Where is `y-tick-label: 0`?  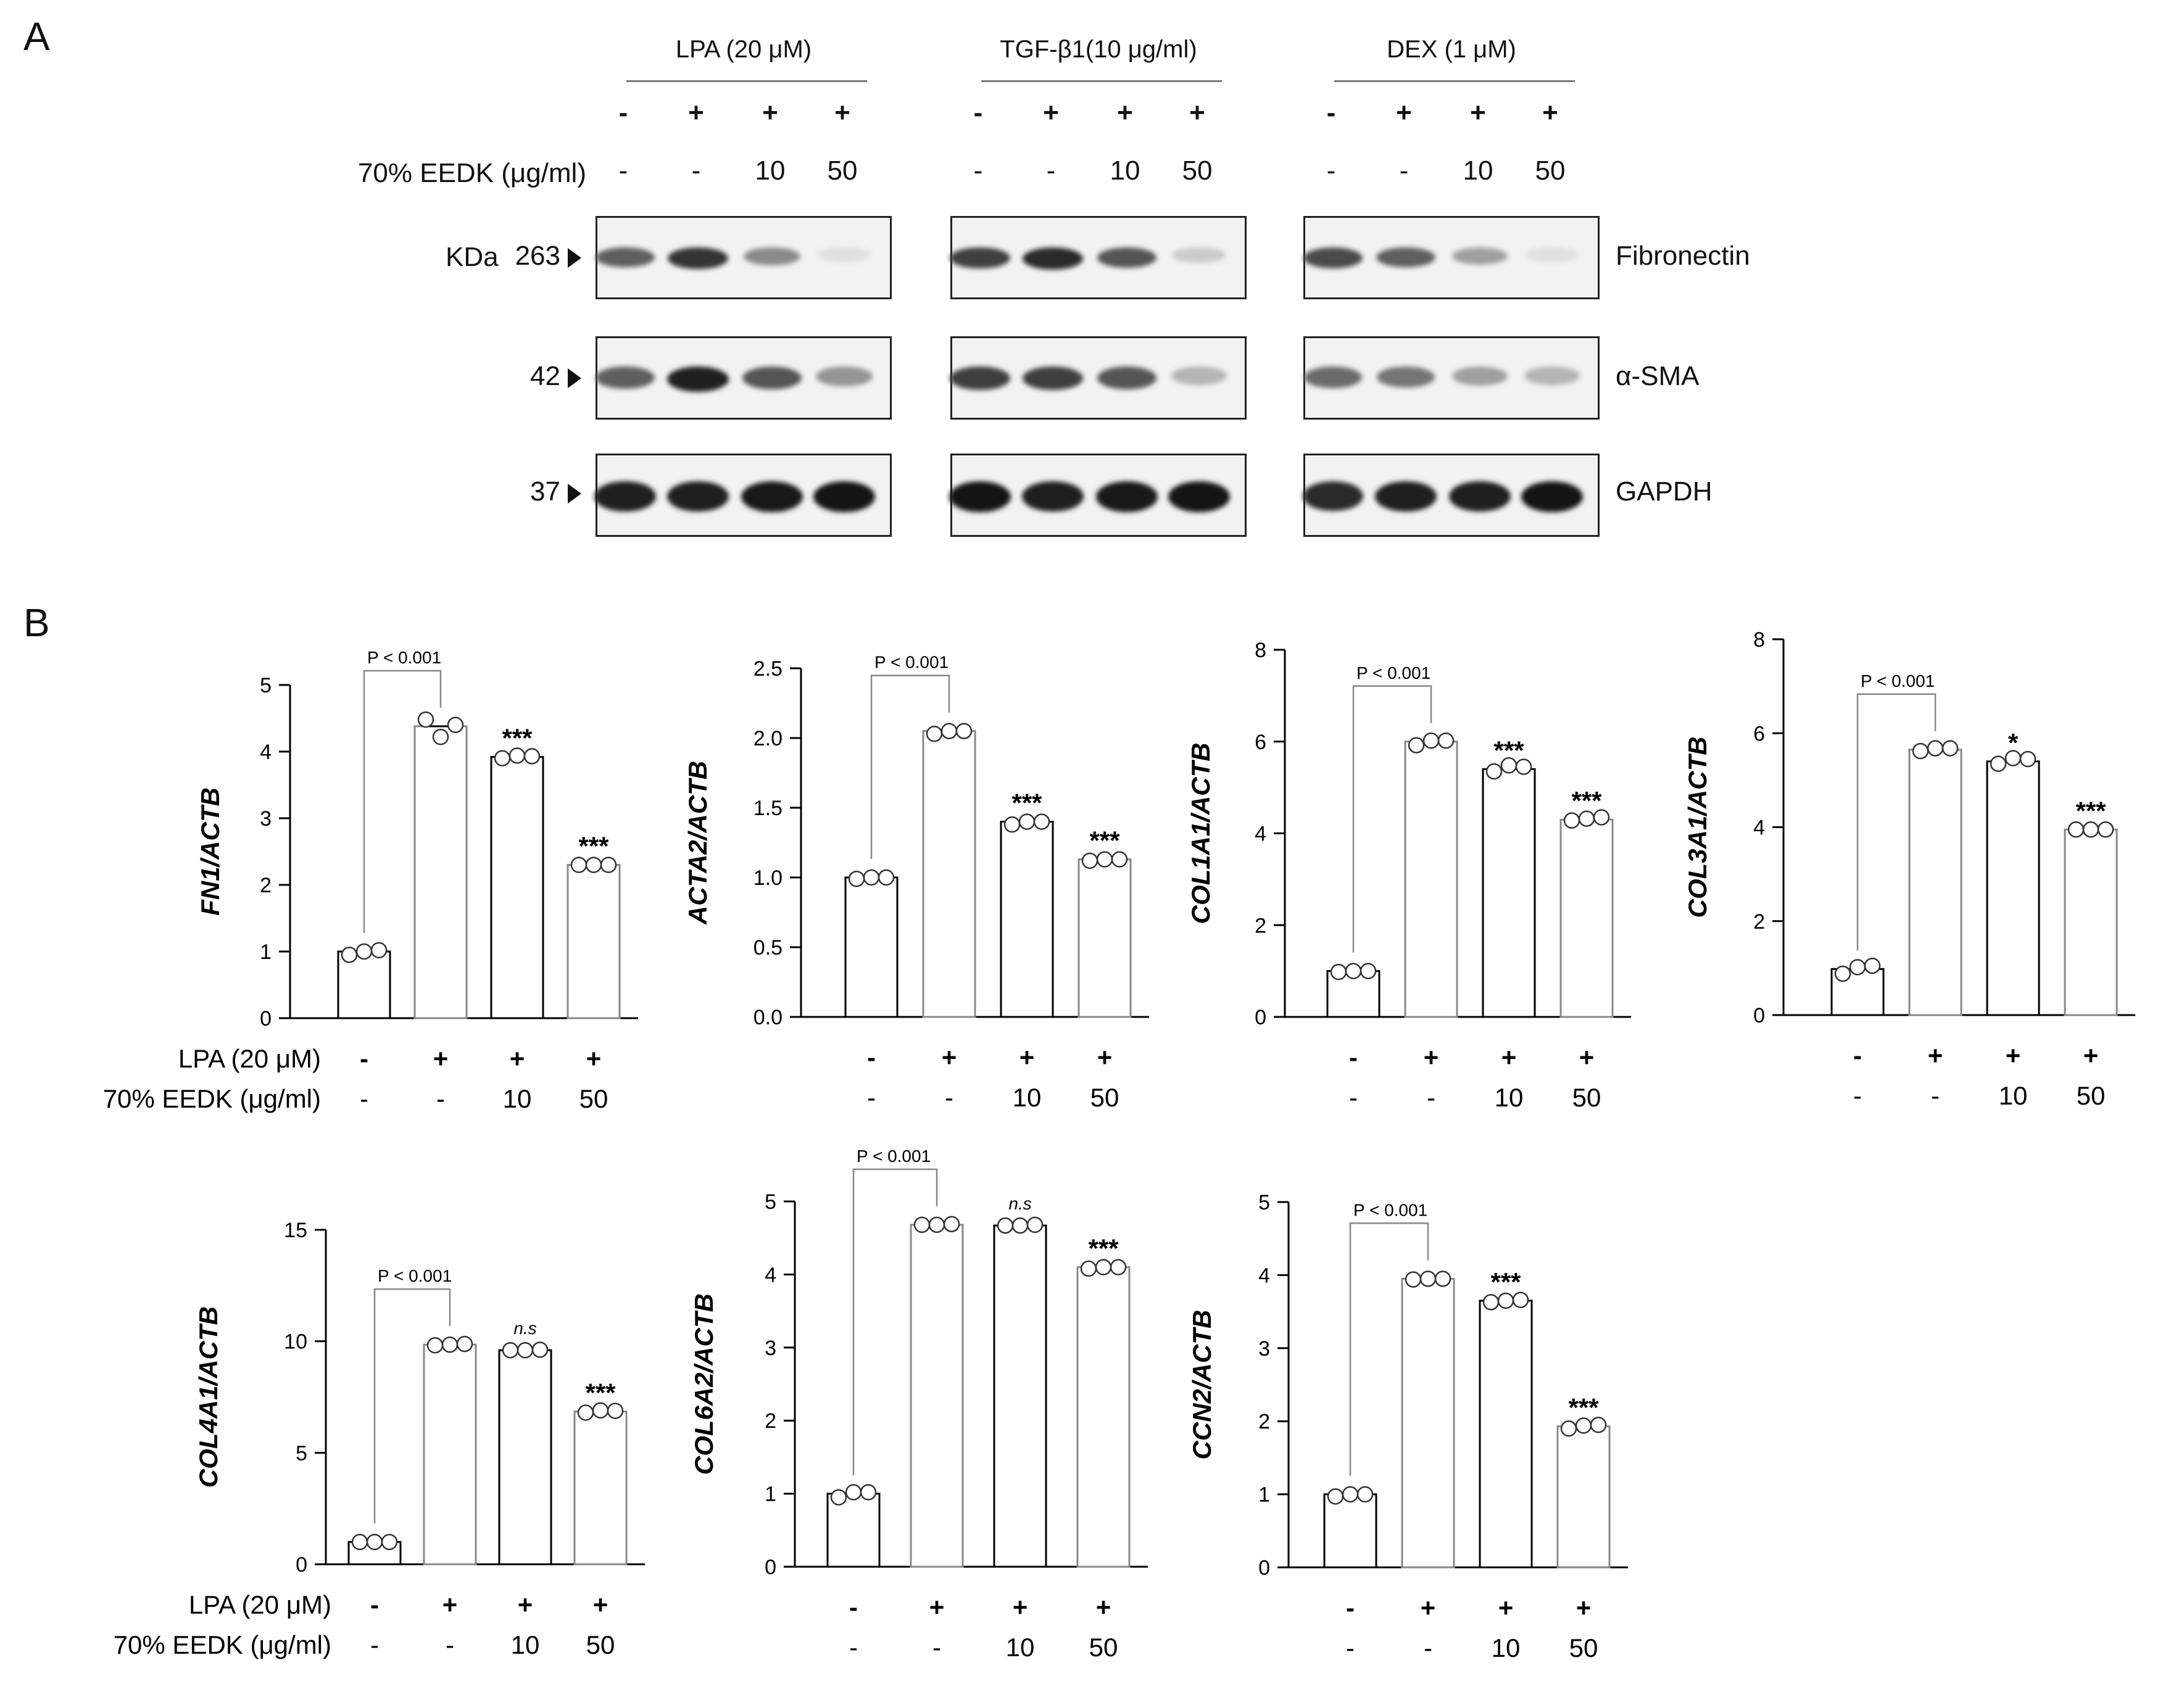
y-tick-label: 0 is located at coordinates (266, 1019).